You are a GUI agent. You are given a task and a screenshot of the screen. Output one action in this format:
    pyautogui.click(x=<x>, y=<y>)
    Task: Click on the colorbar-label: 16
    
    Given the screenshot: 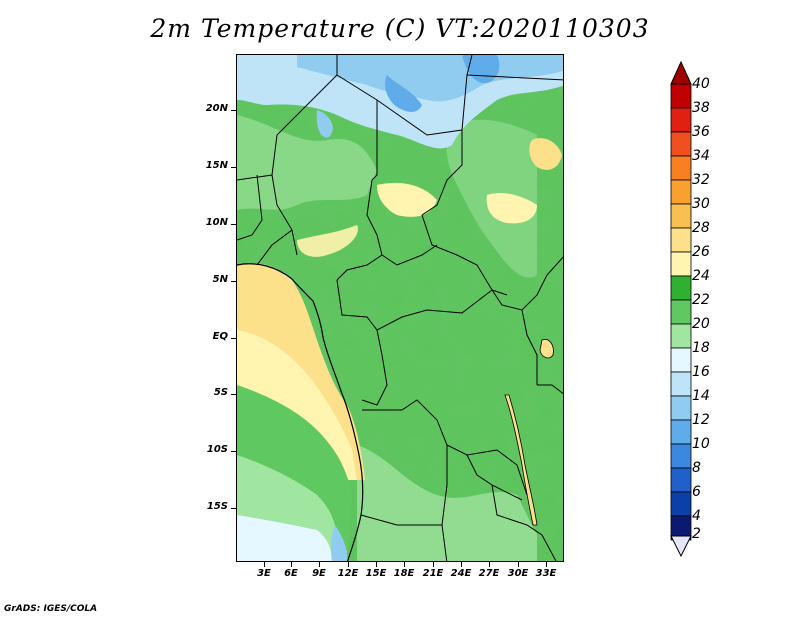 What is the action you would take?
    pyautogui.click(x=701, y=372)
    